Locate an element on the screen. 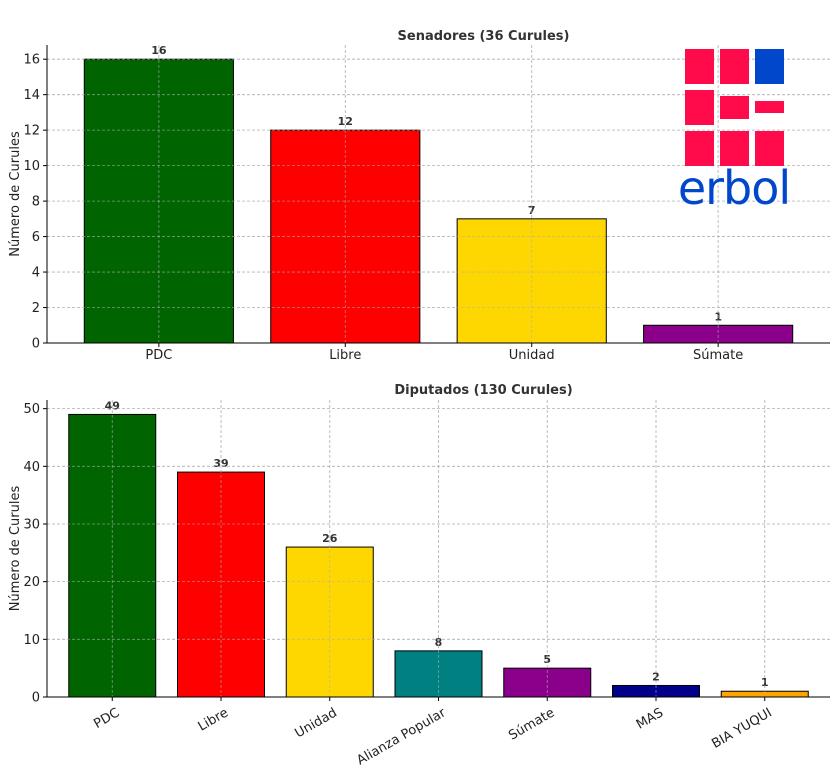 This screenshot has height=777, width=830. y-tick-label: 40 is located at coordinates (31, 467).